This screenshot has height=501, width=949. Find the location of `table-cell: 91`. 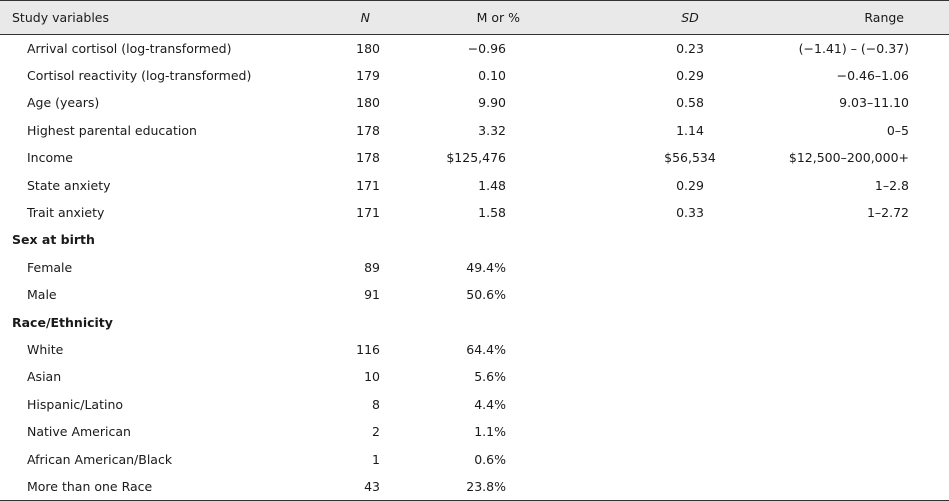

table-cell: 91 is located at coordinates (372, 295).